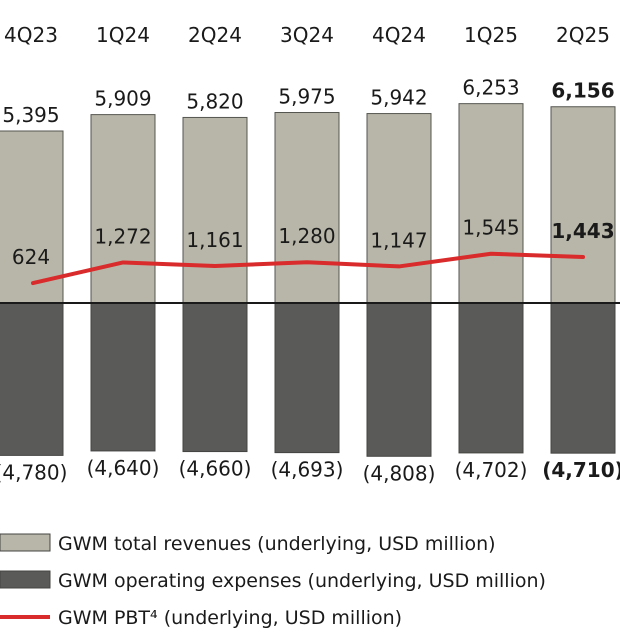 Image resolution: width=620 pixels, height=634 pixels. Describe the element at coordinates (123, 35) in the screenshot. I see `category-label: 1Q24` at that location.